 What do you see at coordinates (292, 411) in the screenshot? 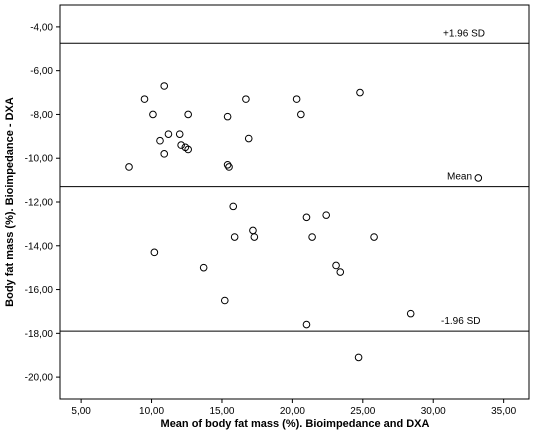
I see `x-tick-label: 20,00` at bounding box center [292, 411].